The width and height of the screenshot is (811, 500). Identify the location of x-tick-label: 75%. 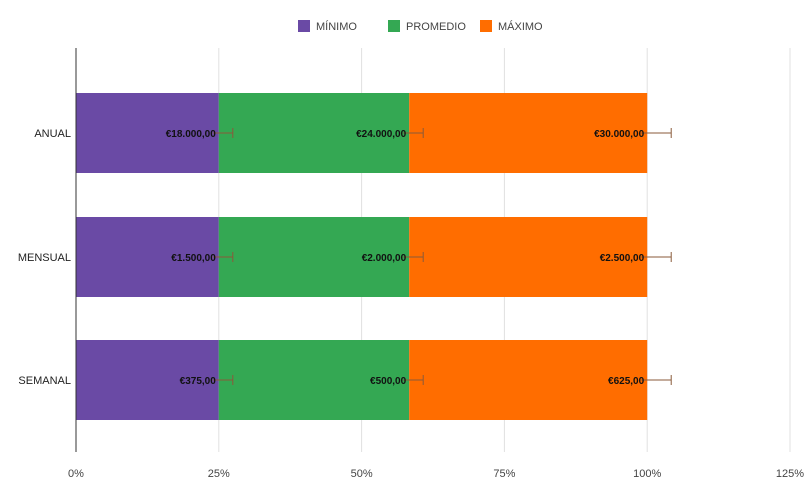
(504, 474).